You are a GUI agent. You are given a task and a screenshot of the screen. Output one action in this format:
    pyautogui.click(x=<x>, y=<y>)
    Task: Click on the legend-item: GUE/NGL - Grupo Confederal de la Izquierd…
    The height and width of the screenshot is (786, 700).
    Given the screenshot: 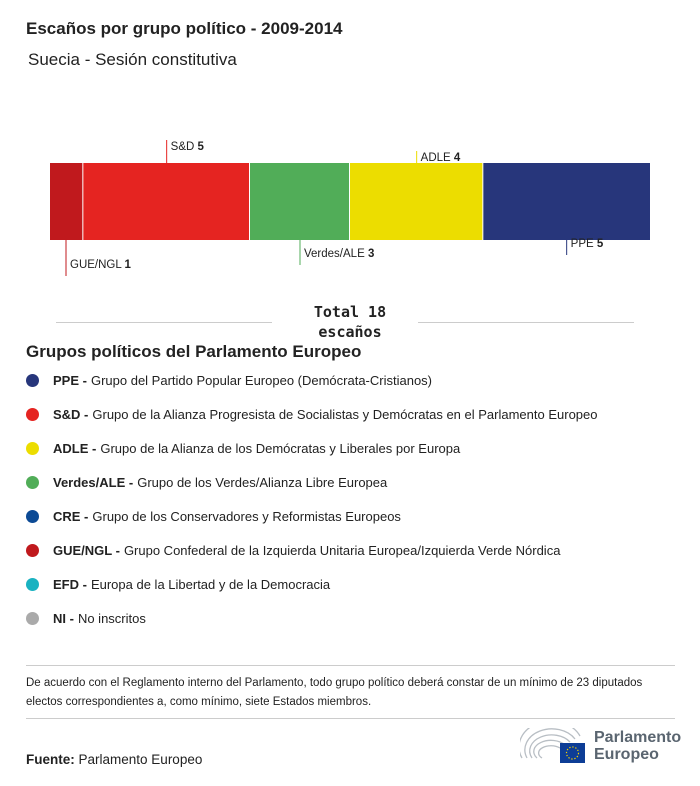 What is the action you would take?
    pyautogui.click(x=293, y=550)
    